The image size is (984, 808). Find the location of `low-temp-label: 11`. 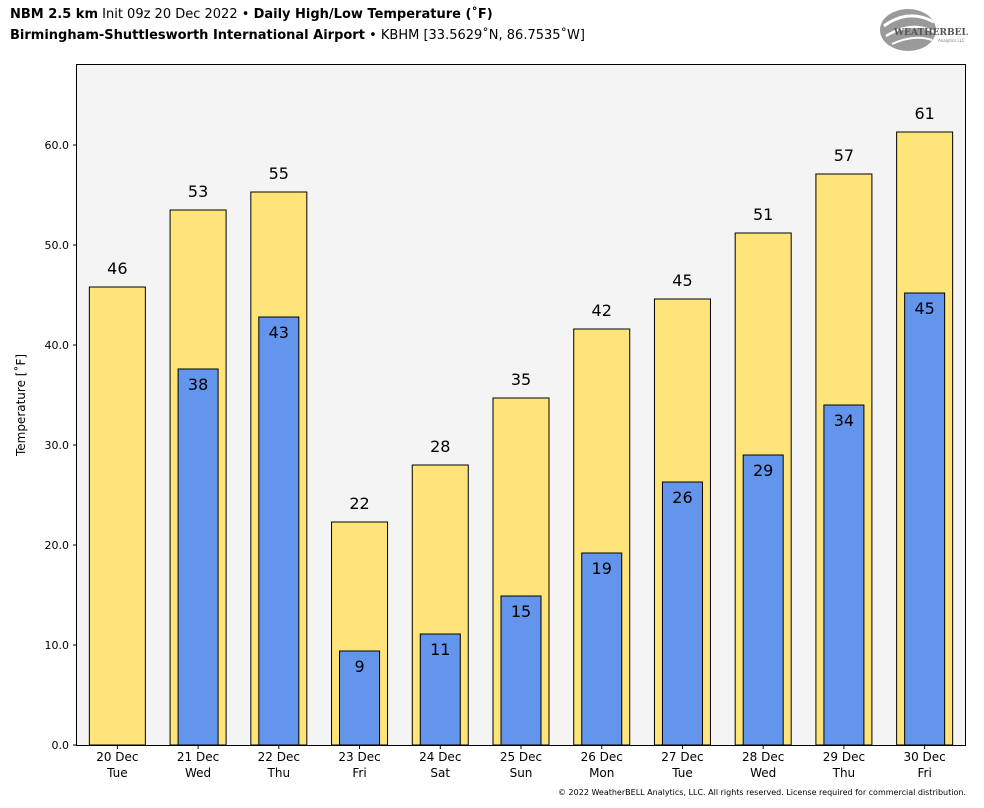

low-temp-label: 11 is located at coordinates (440, 649).